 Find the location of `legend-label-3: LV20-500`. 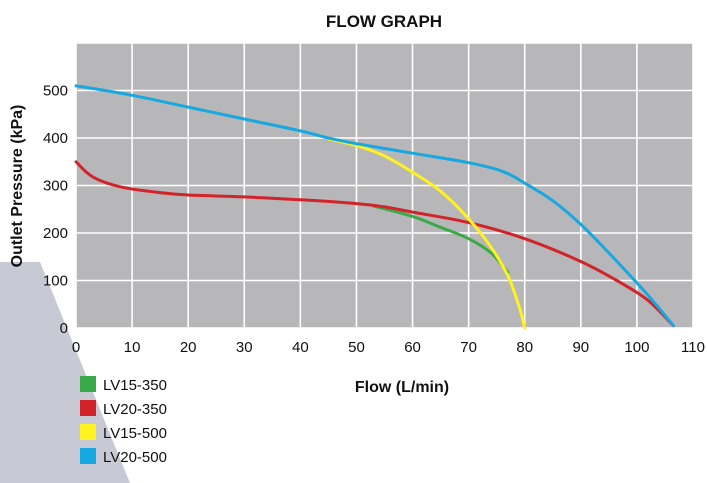

legend-label-3: LV20-500 is located at coordinates (135, 457).